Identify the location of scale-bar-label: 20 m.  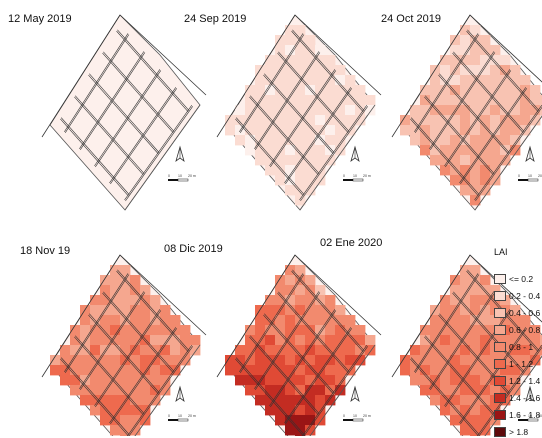
(540, 416).